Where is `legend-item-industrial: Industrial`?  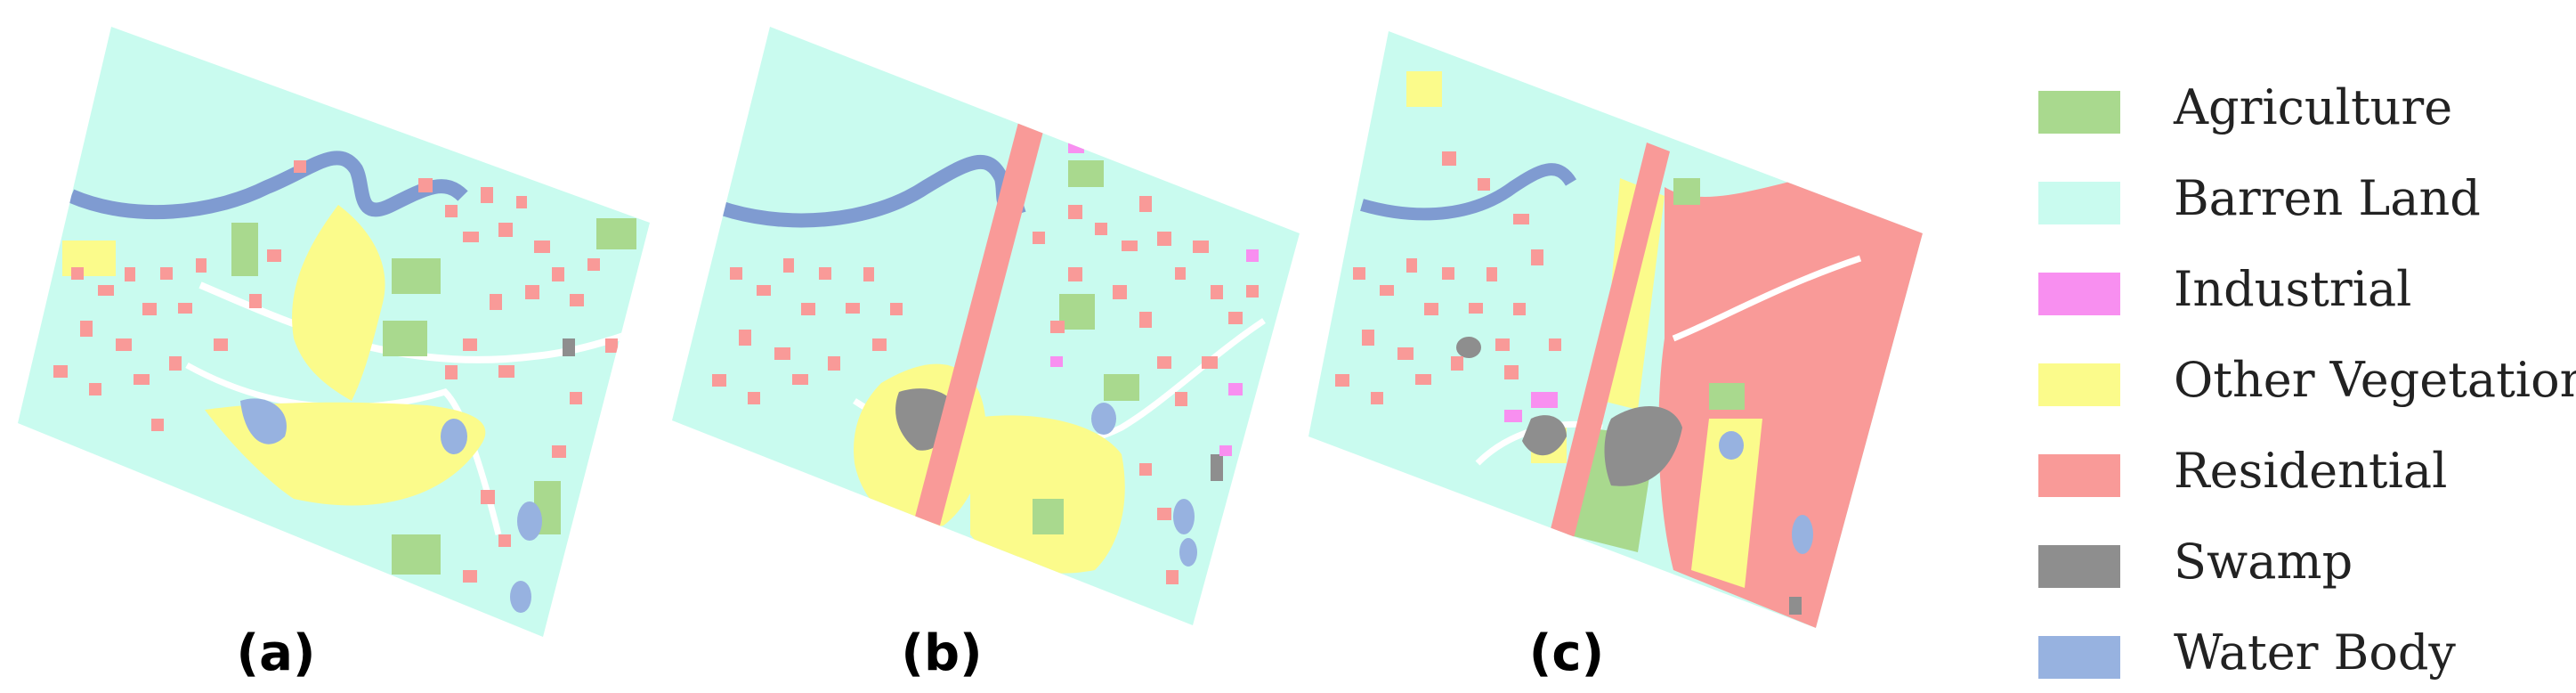
legend-item-industrial: Industrial is located at coordinates (2225, 289).